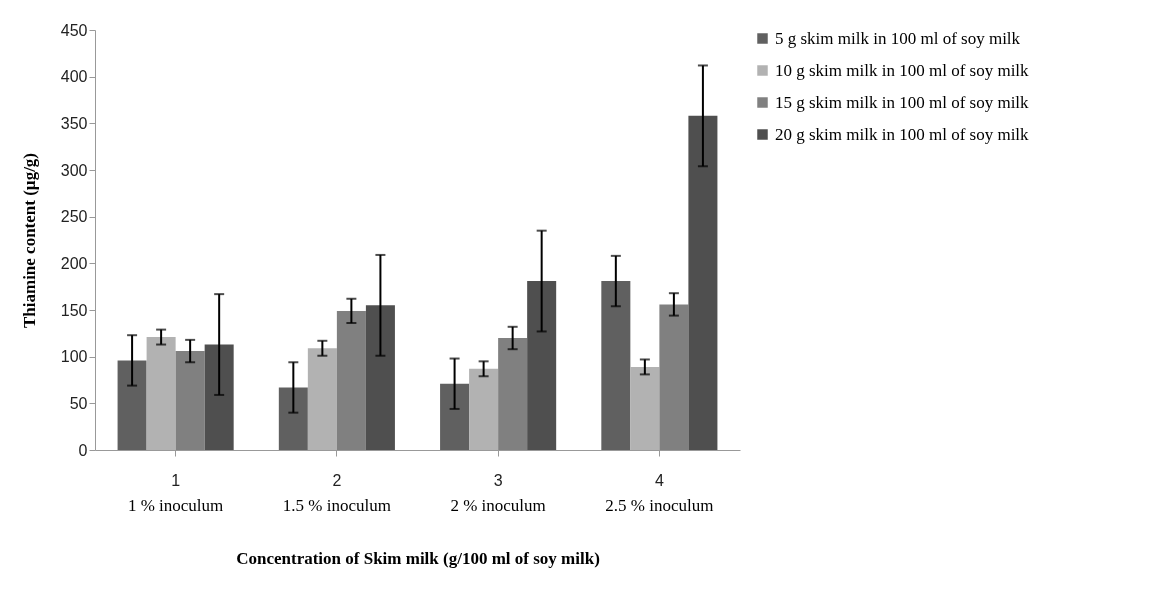 This screenshot has width=1174, height=600. Describe the element at coordinates (74, 123) in the screenshot. I see `y-tick-label: 350` at that location.